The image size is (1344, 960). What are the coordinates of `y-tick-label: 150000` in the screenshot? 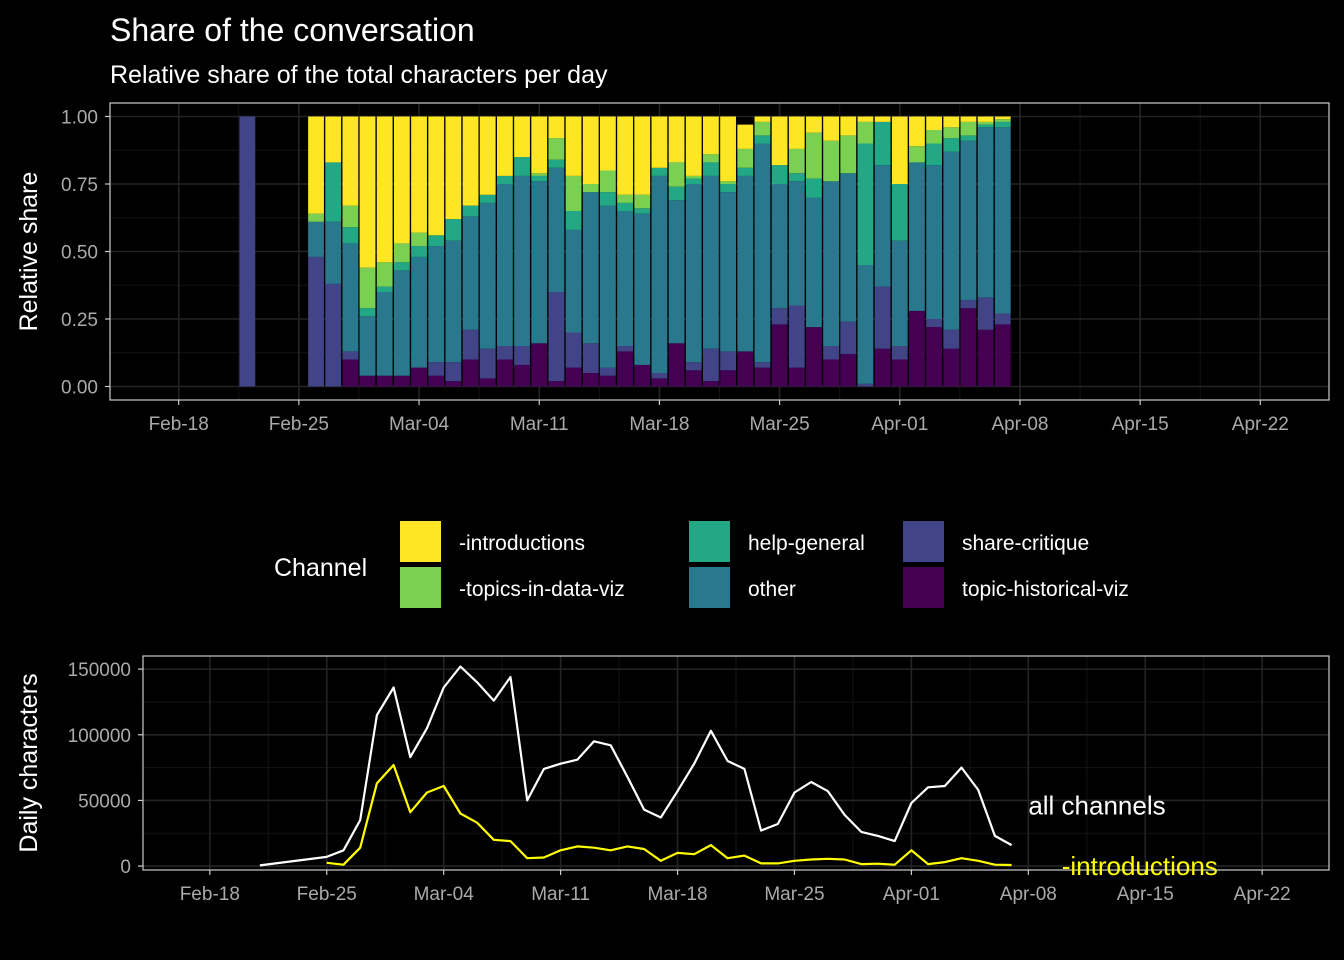 It's located at (99, 670).